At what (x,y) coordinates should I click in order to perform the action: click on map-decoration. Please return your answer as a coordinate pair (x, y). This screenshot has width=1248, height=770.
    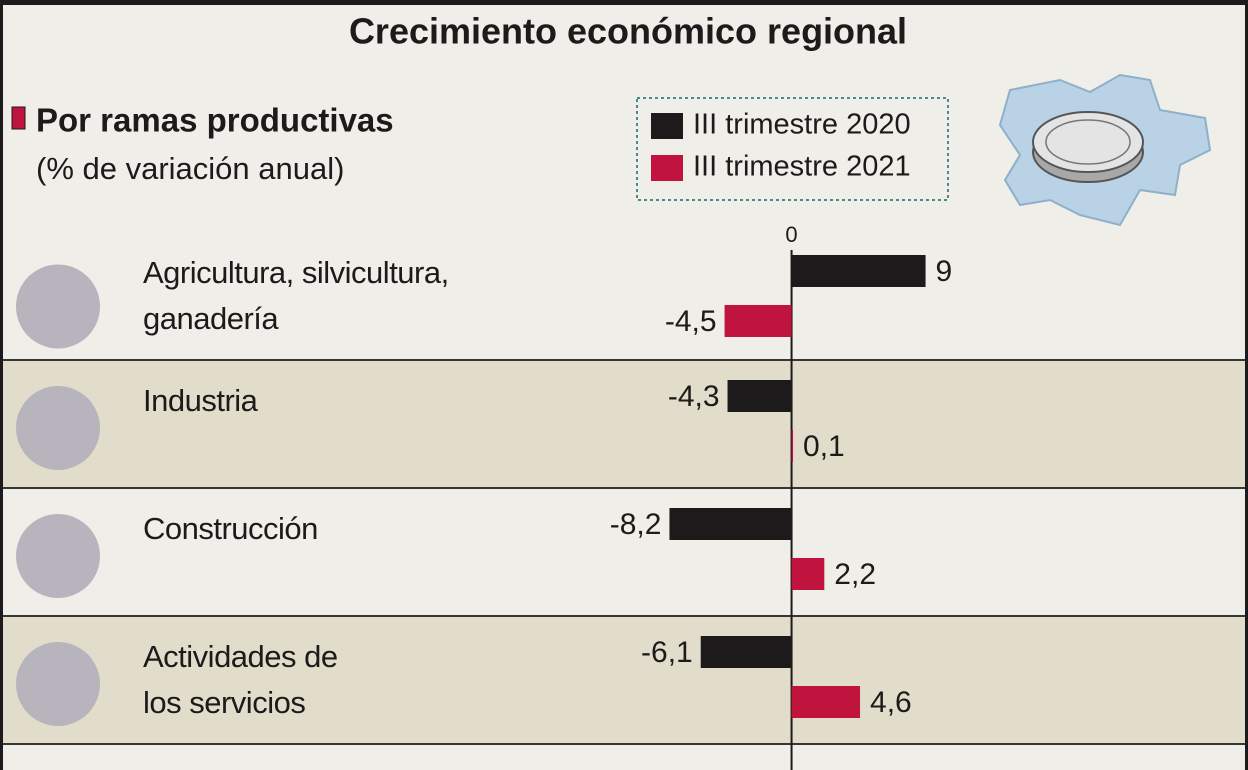
    Looking at the image, I should click on (1105, 150).